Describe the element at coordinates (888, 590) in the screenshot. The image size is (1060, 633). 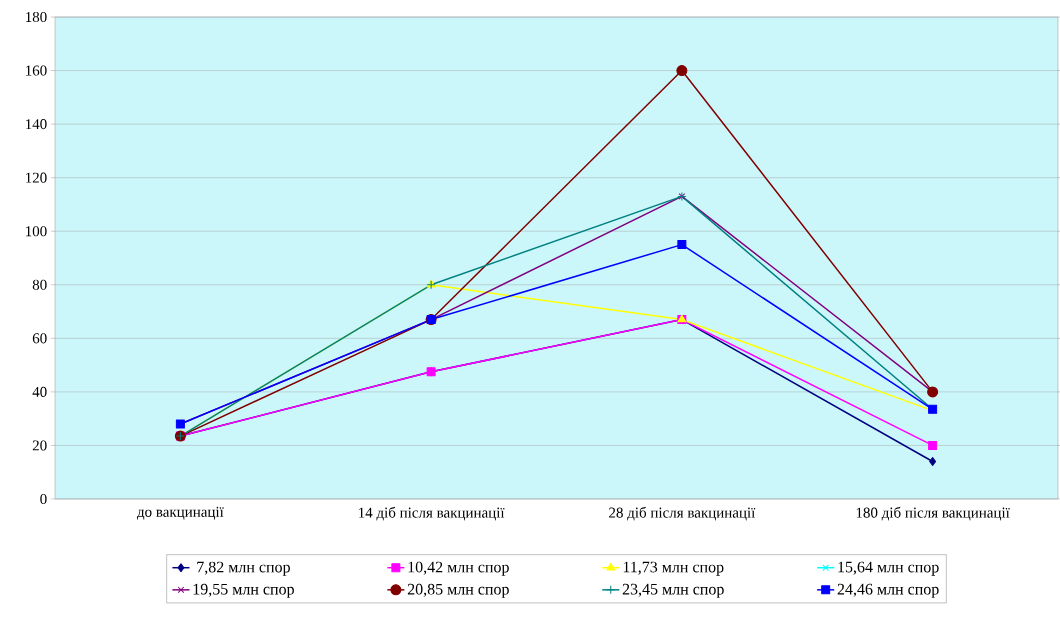
I see `legend-label: 24,46 млн спор` at that location.